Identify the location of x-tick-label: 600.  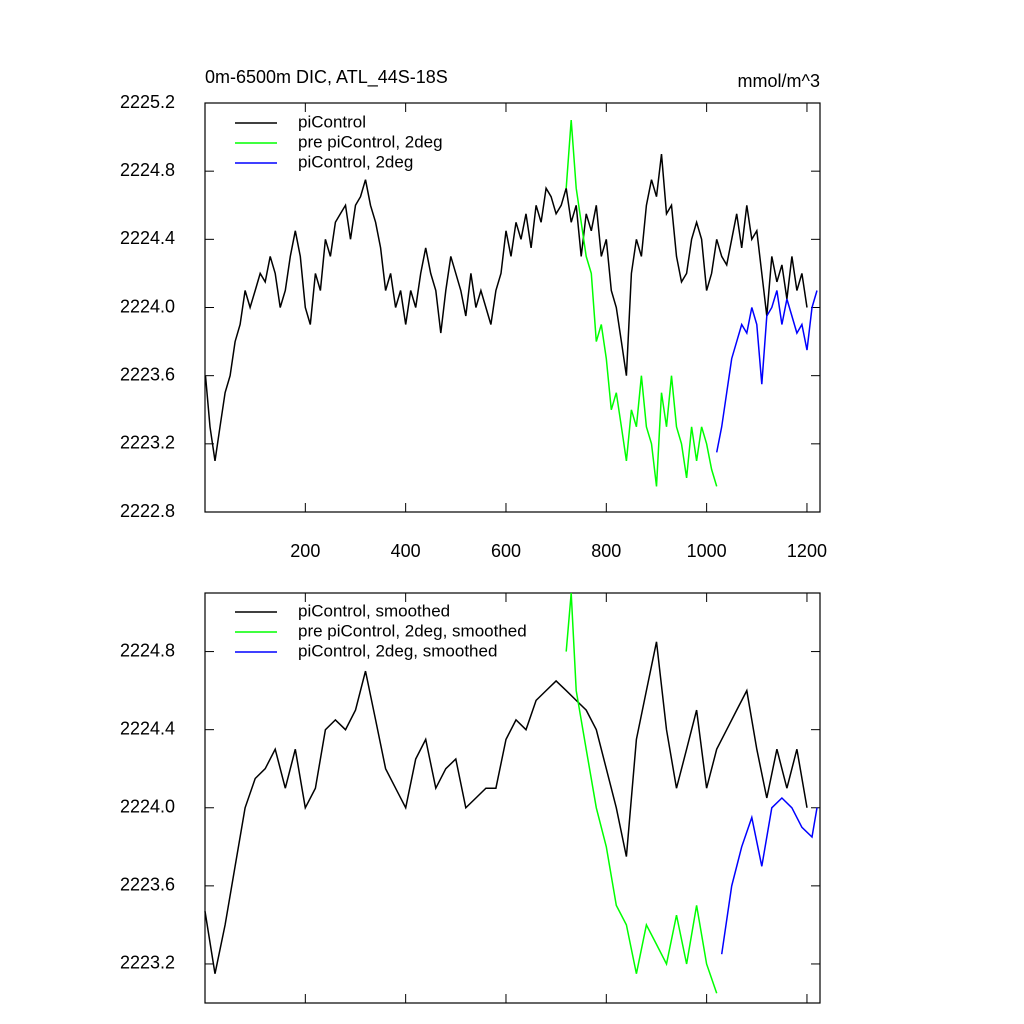
(506, 551).